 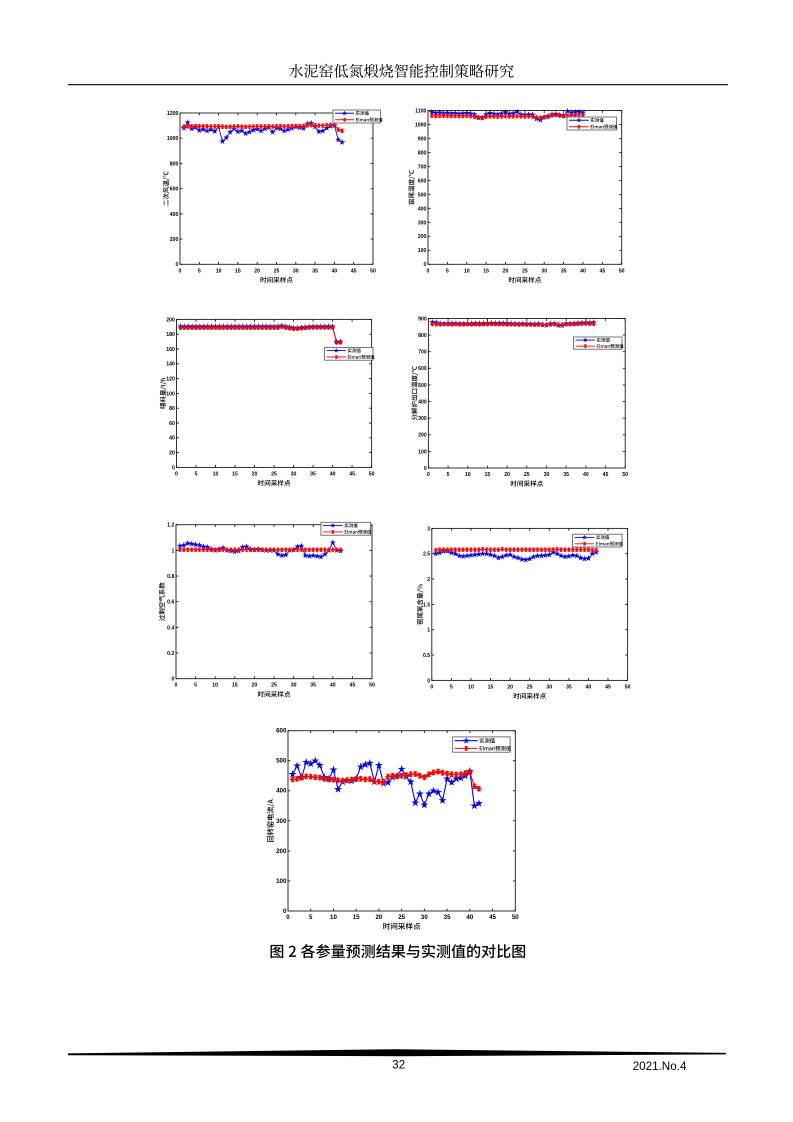 What do you see at coordinates (170, 603) in the screenshot?
I see `svg-text: 0.6` at bounding box center [170, 603].